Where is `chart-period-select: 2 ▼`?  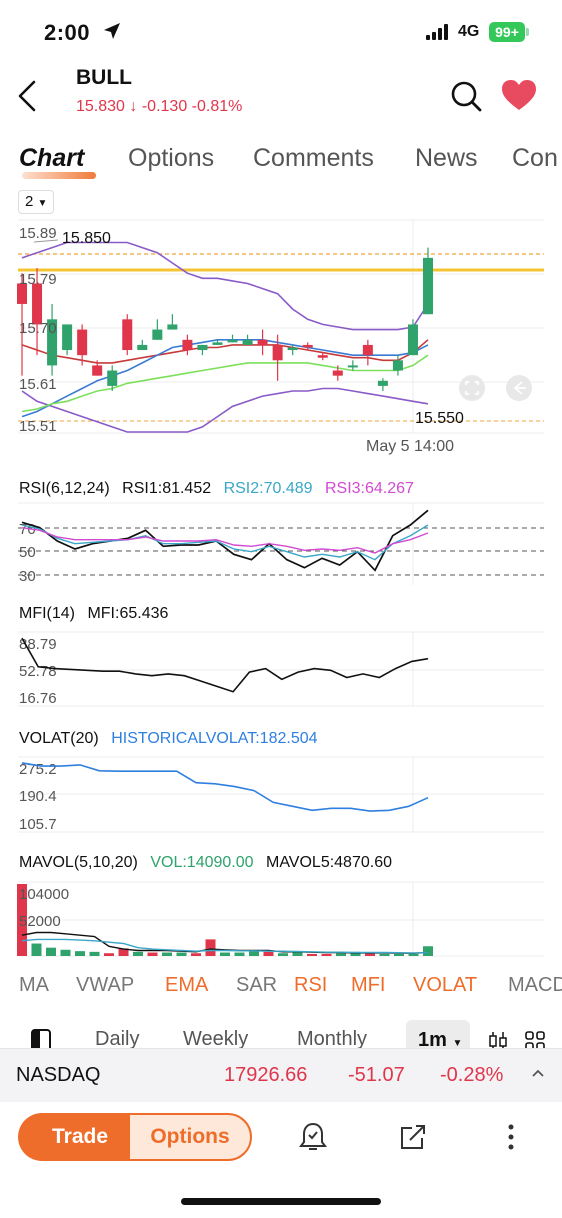
chart-period-select: 2 ▼ is located at coordinates (36, 202).